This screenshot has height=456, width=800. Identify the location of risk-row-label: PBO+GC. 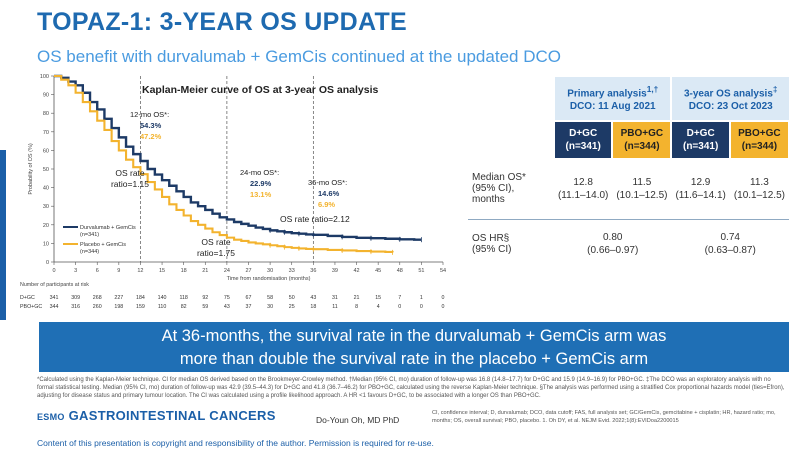
(31, 307).